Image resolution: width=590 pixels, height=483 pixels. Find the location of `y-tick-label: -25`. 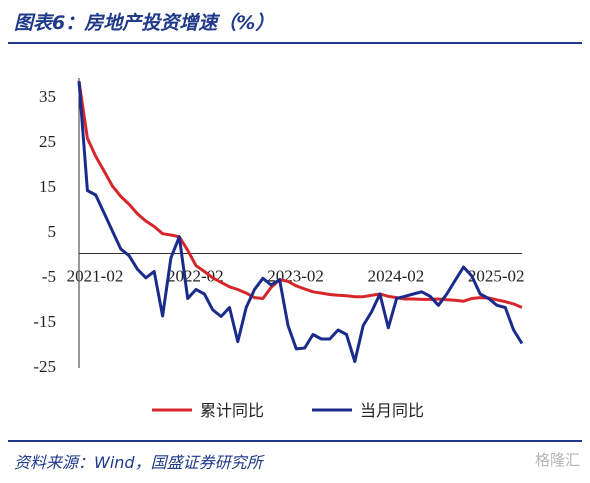

y-tick-label: -25 is located at coordinates (44, 366).